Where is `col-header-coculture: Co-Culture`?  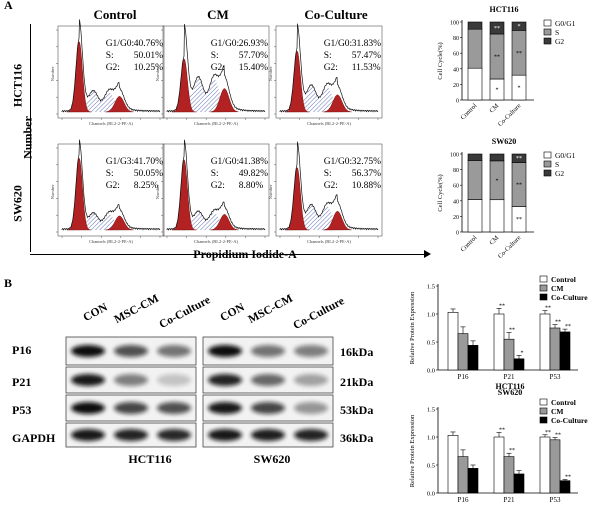 col-header-coculture: Co-Culture is located at coordinates (336, 14).